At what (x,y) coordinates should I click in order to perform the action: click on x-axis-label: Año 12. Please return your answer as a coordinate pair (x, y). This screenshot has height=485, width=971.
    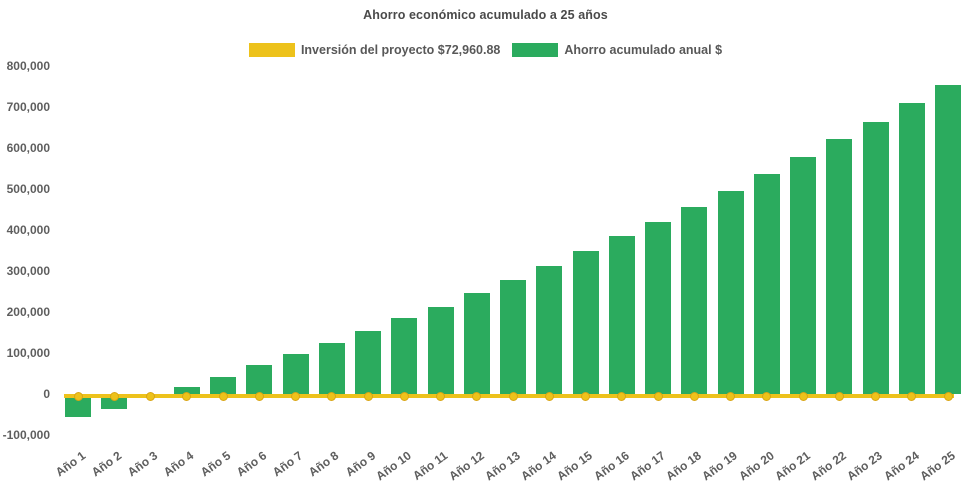
    Looking at the image, I should click on (466, 466).